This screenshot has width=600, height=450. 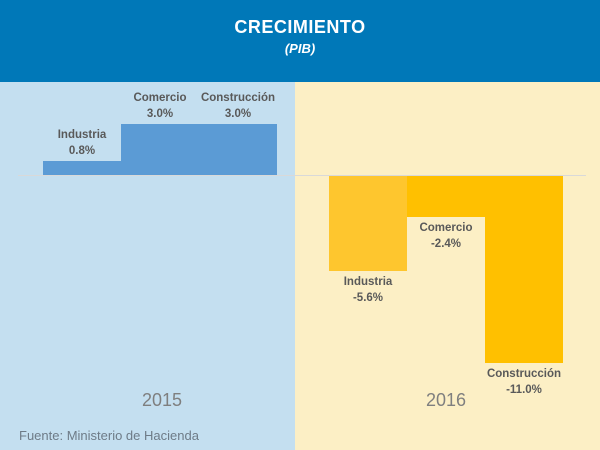 What do you see at coordinates (82, 168) in the screenshot?
I see `bar-2015-industria` at bounding box center [82, 168].